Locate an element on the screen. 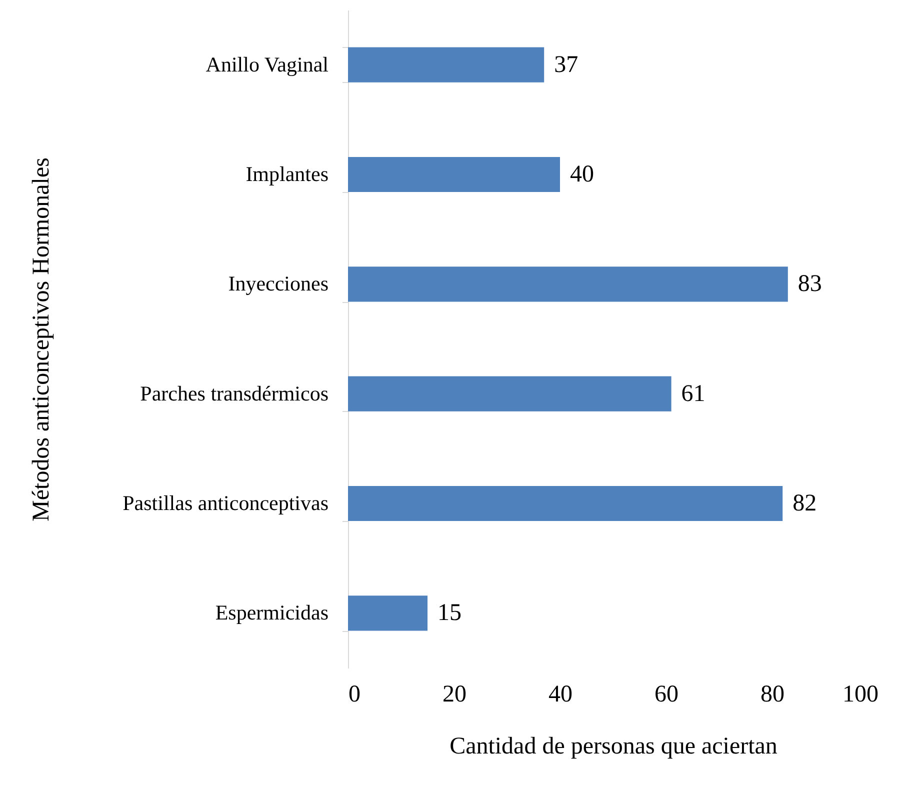 The width and height of the screenshot is (919, 786). data-label: 37 is located at coordinates (566, 65).